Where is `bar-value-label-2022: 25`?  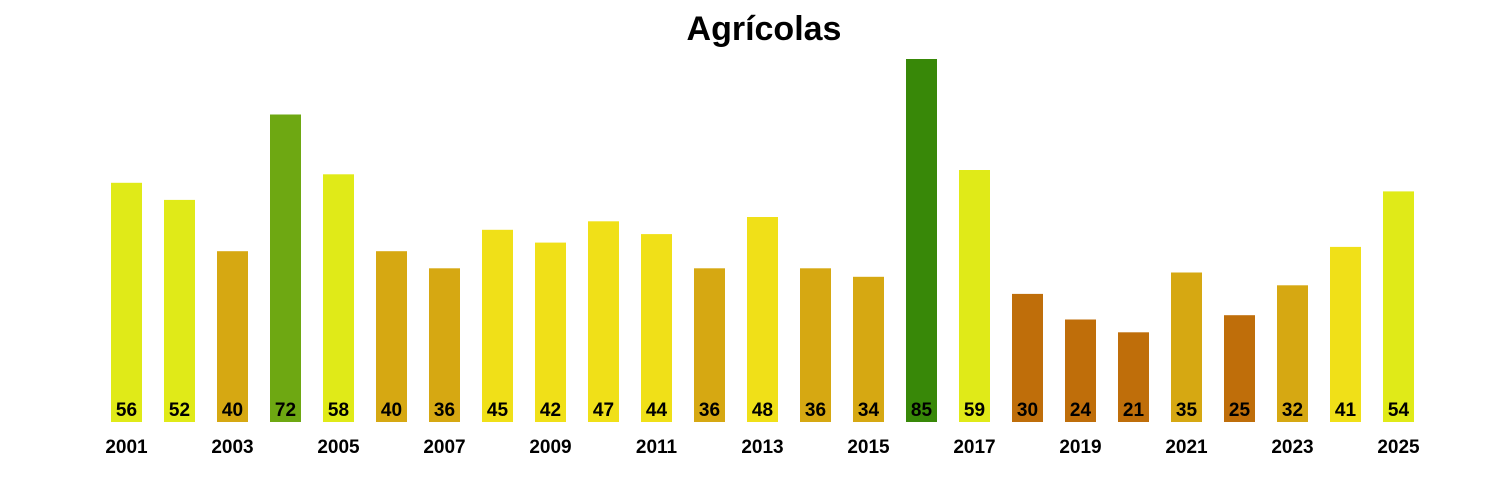
bar-value-label-2022: 25 is located at coordinates (1240, 410).